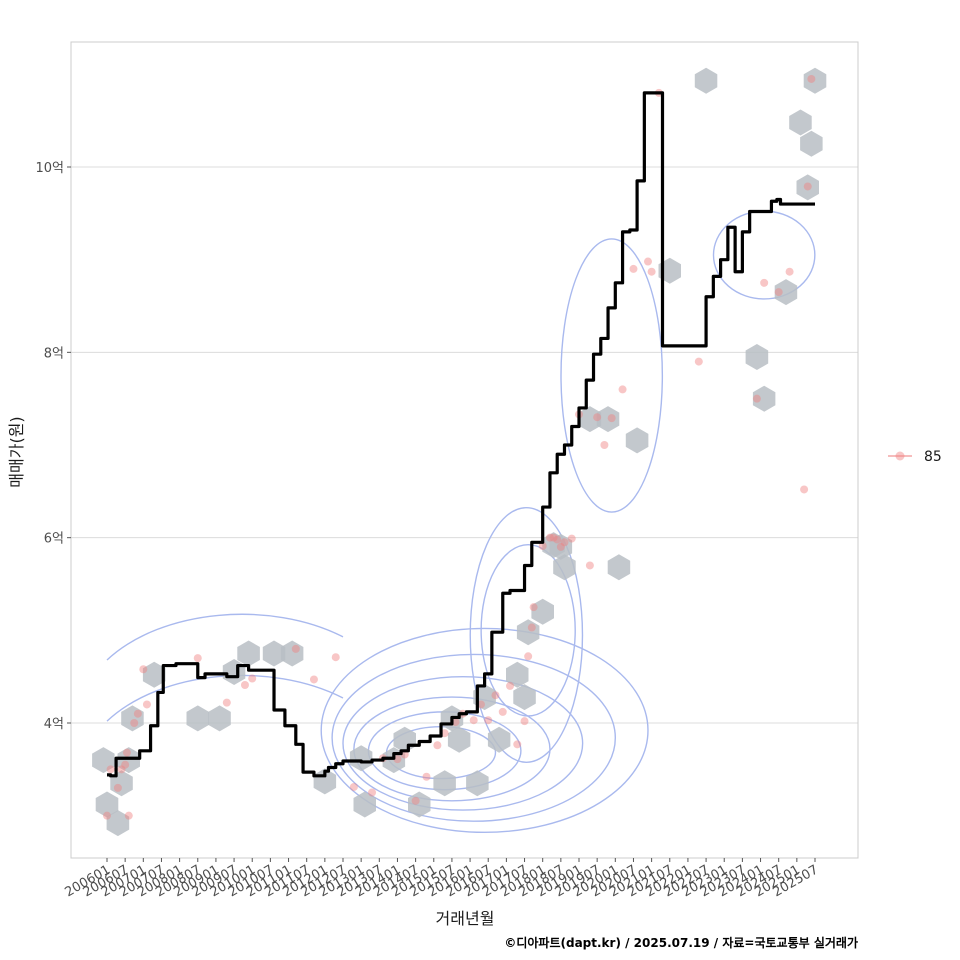 This screenshot has width=960, height=960. What do you see at coordinates (54, 724) in the screenshot?
I see `y-tick-label: 4억` at bounding box center [54, 724].